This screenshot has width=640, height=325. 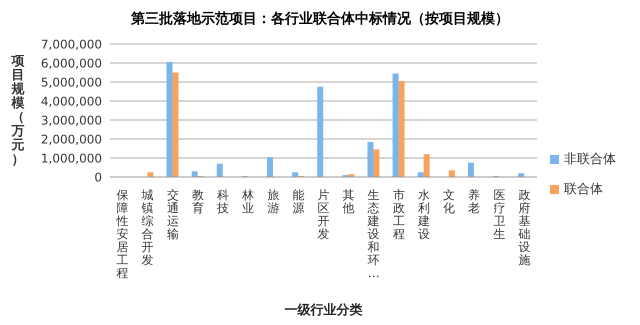 I want to click on x-tick-label: 城镇综合开发, so click(x=147, y=227).